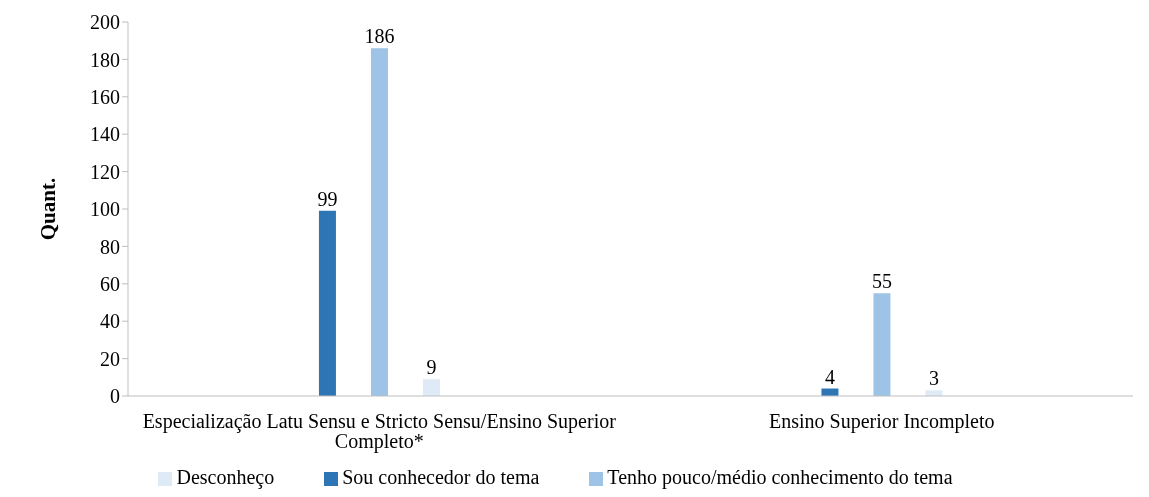 The image size is (1149, 497). I want to click on y-tick-label: 80, so click(110, 246).